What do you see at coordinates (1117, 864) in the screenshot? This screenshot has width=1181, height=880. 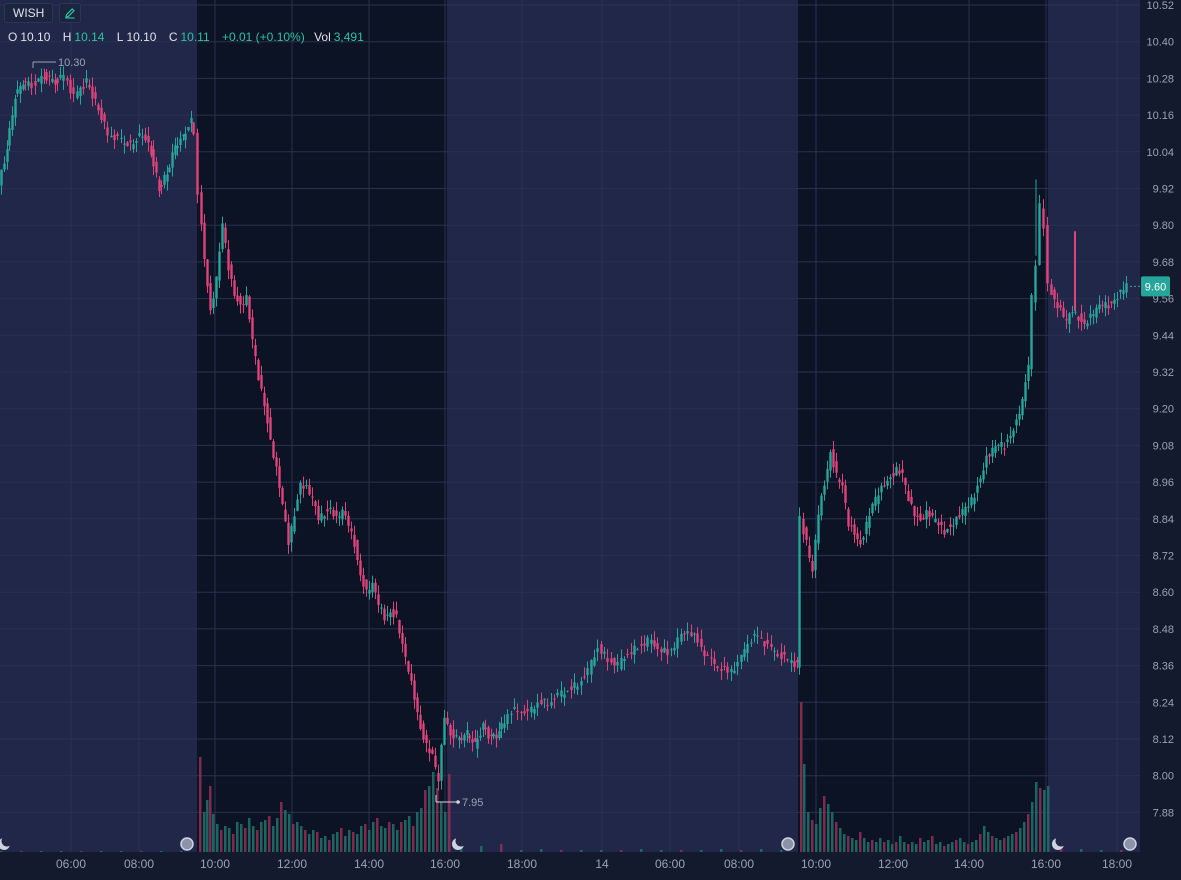 I see `x-tick-label: 18:00` at bounding box center [1117, 864].